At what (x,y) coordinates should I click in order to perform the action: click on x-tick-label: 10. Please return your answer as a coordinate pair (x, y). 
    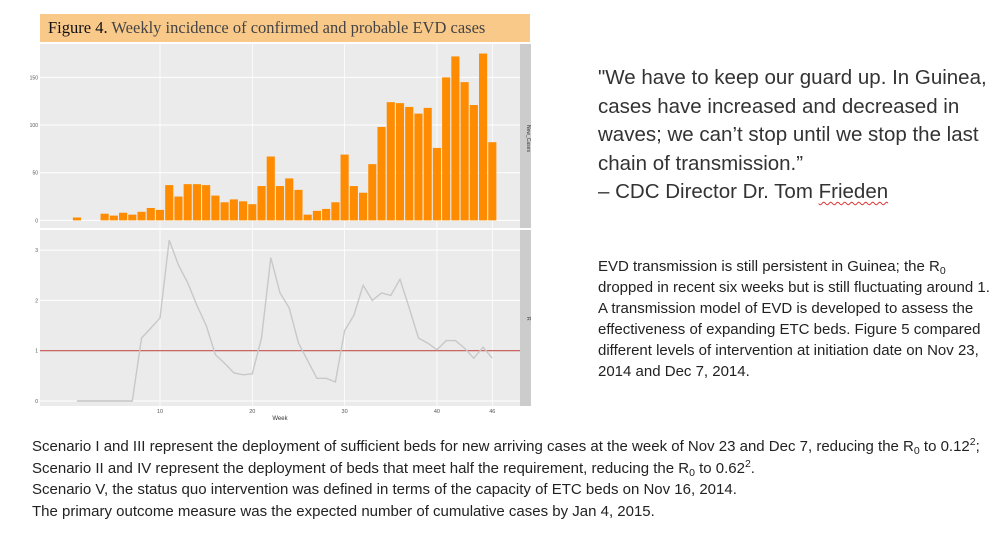
    Looking at the image, I should click on (160, 412).